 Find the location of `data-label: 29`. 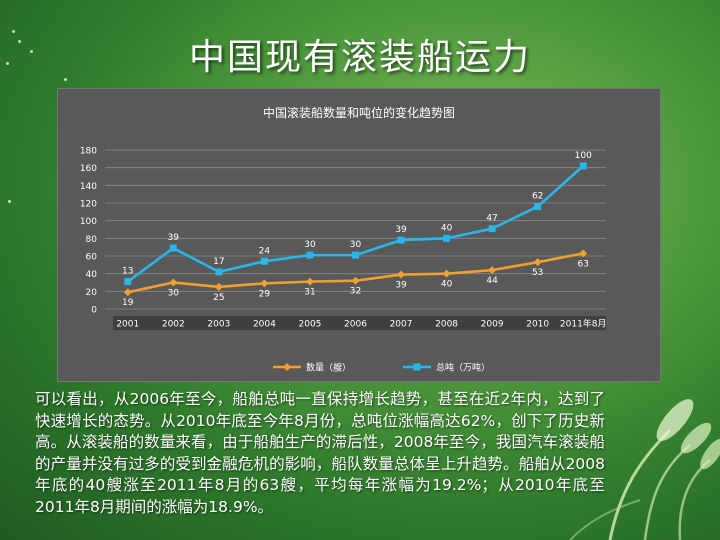

data-label: 29 is located at coordinates (265, 294).